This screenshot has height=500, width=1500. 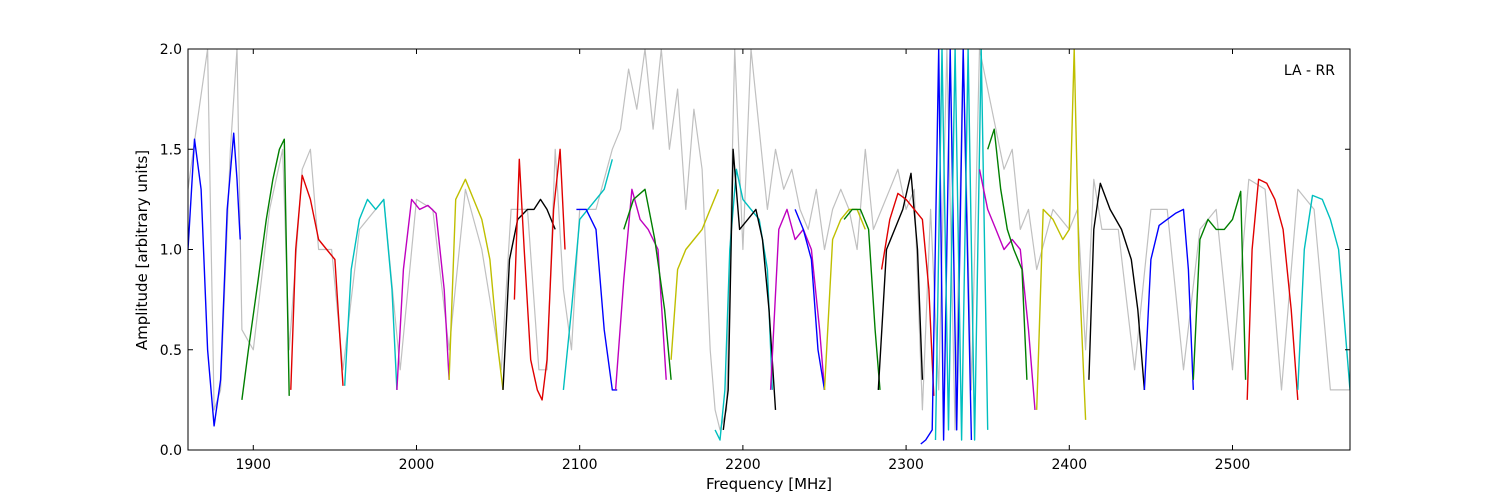 What do you see at coordinates (417, 465) in the screenshot?
I see `x-tick-label: 2000` at bounding box center [417, 465].